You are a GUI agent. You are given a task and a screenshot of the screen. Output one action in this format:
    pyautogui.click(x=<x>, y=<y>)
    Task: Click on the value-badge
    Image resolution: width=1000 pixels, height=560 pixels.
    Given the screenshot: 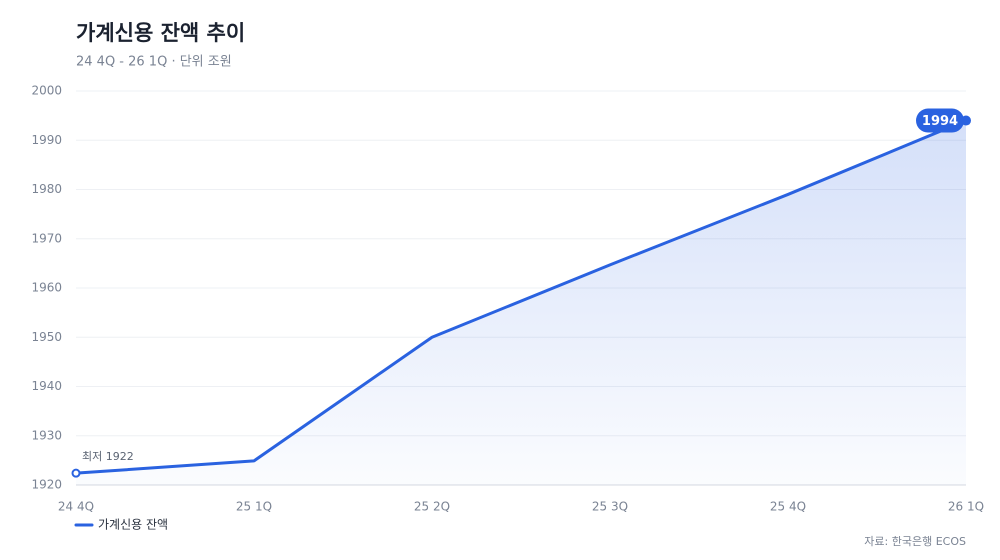 What is the action you would take?
    pyautogui.click(x=940, y=120)
    